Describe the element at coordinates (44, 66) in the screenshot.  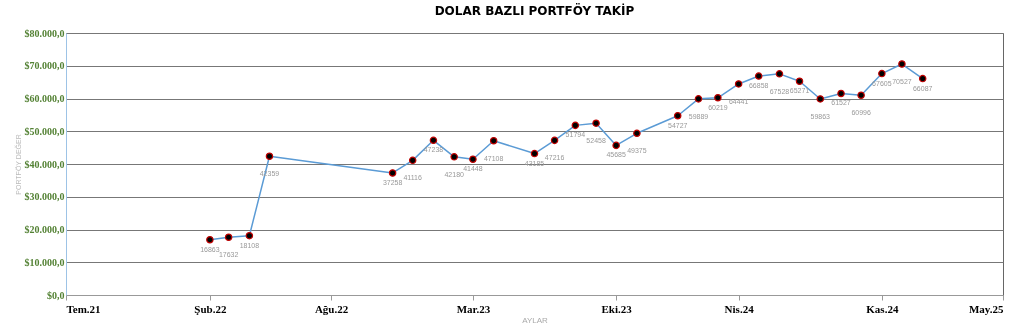
I see `y-tick-label: $70.000,0` at that location.